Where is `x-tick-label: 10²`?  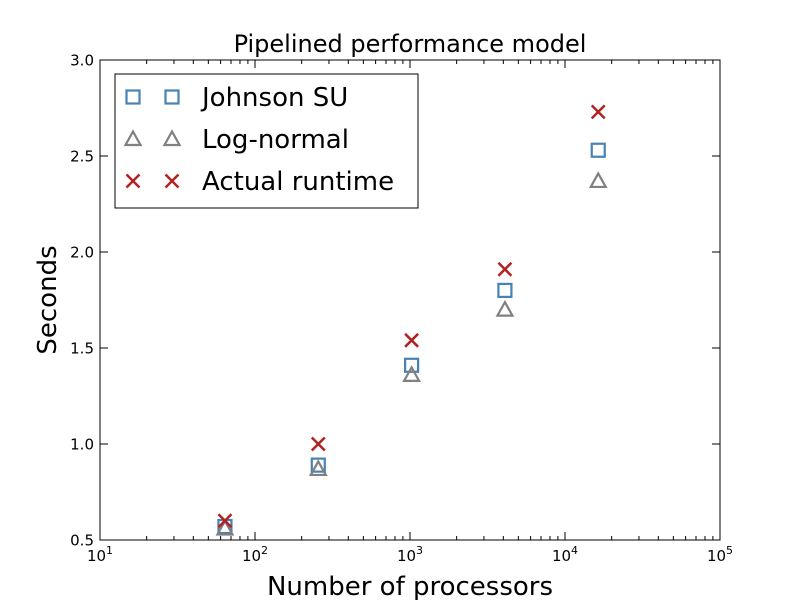
x-tick-label: 10² is located at coordinates (255, 554).